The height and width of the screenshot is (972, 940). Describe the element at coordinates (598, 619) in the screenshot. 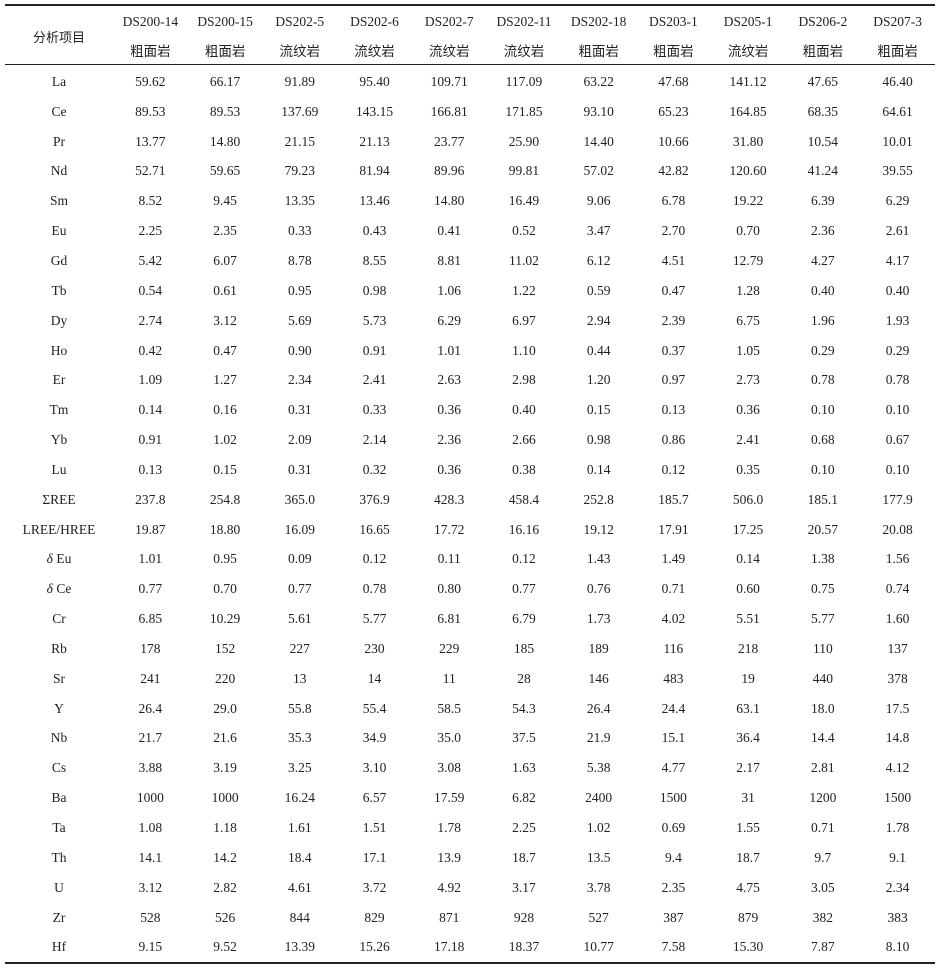

I see `table-cell: 1.73` at that location.